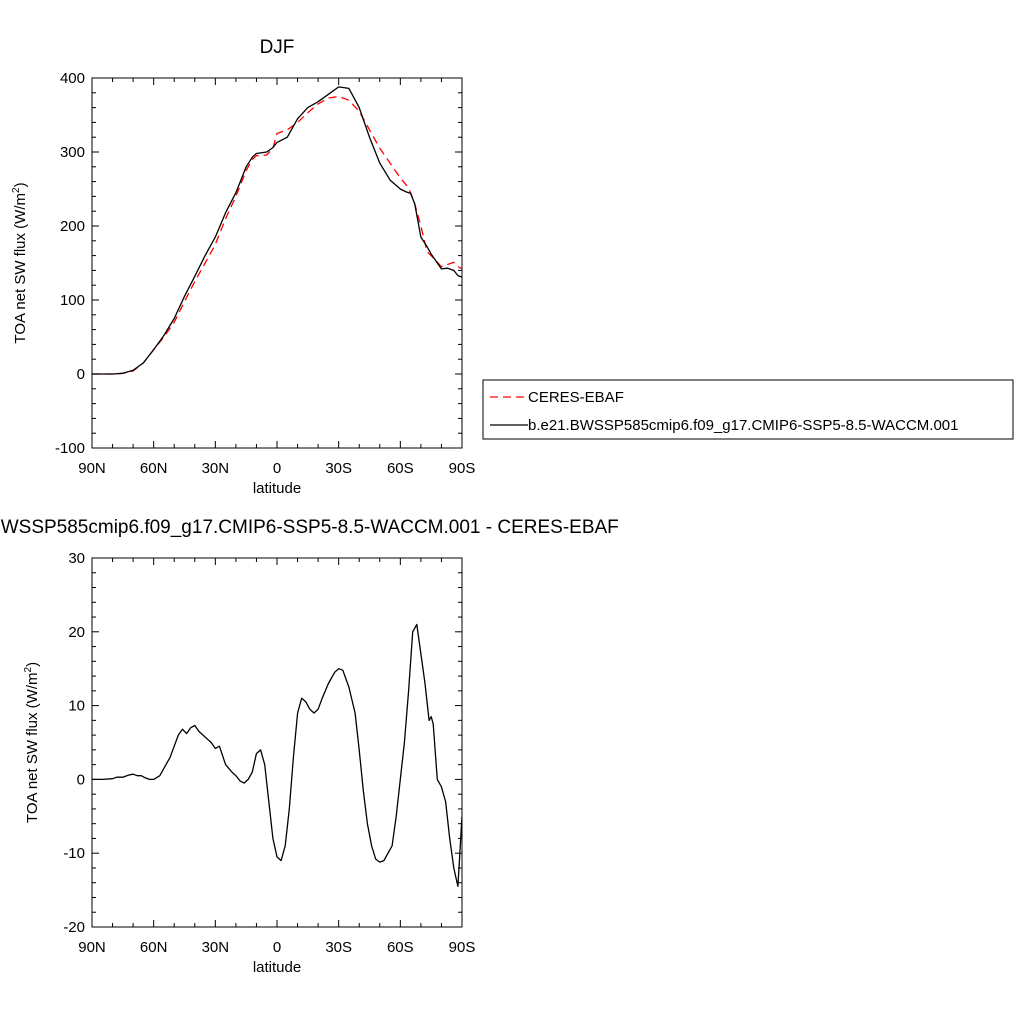 This screenshot has height=1024, width=1024. I want to click on y-tick-label: 200, so click(72, 226).